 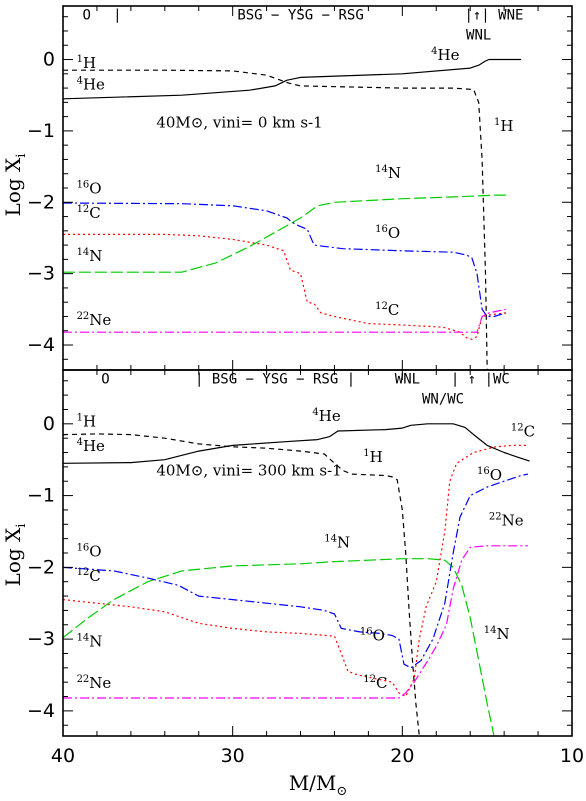 I want to click on x-axis-label: M/M⊙, so click(x=318, y=785).